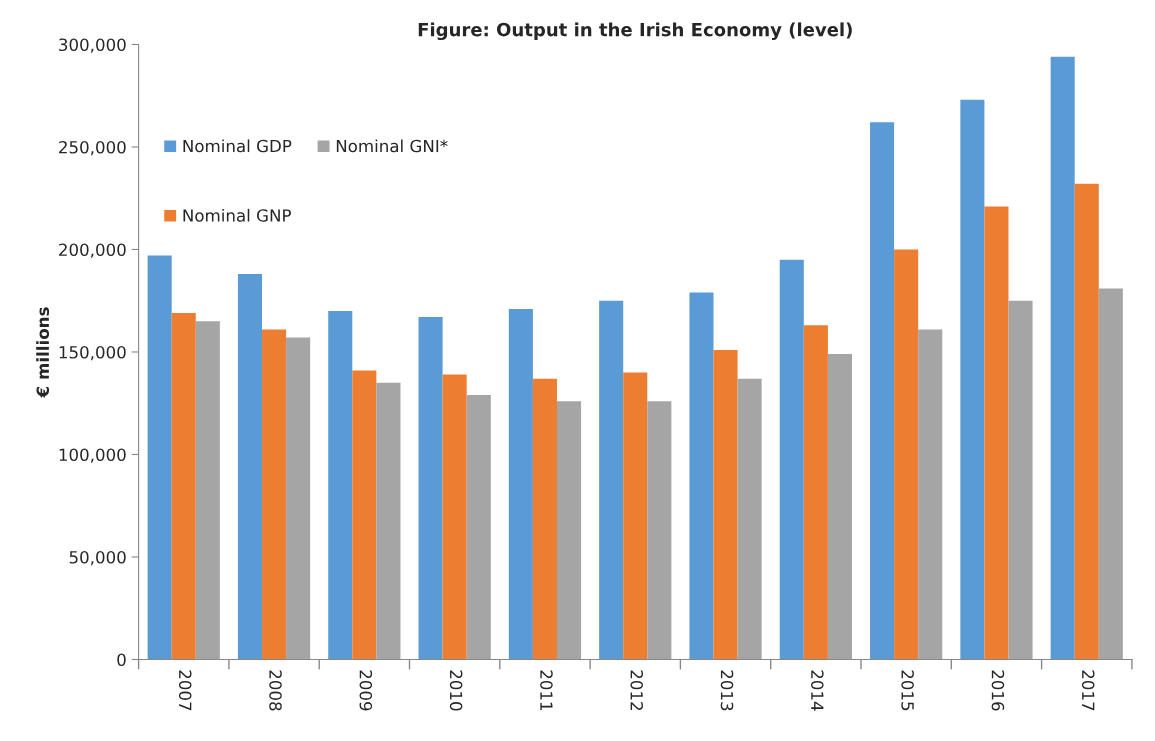  What do you see at coordinates (392, 146) in the screenshot?
I see `legend-label: Nominal GNI*` at bounding box center [392, 146].